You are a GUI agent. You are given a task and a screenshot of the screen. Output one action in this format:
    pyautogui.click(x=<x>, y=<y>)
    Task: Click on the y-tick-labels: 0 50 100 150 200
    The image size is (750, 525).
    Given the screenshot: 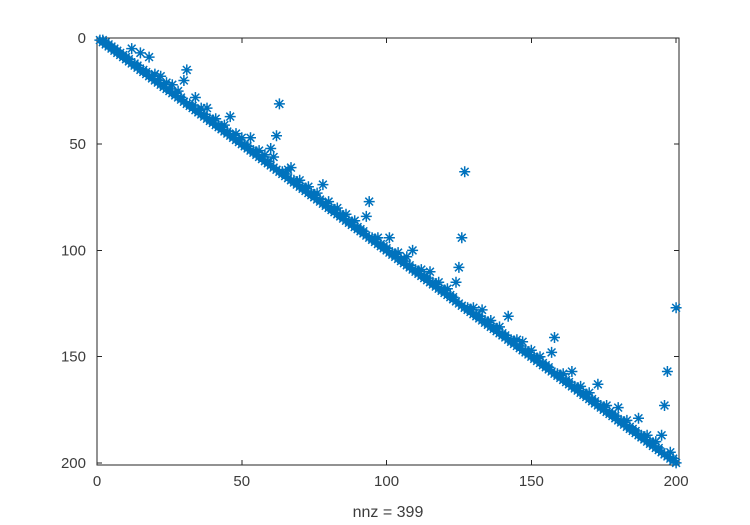 What is the action you would take?
    pyautogui.click(x=73, y=251)
    